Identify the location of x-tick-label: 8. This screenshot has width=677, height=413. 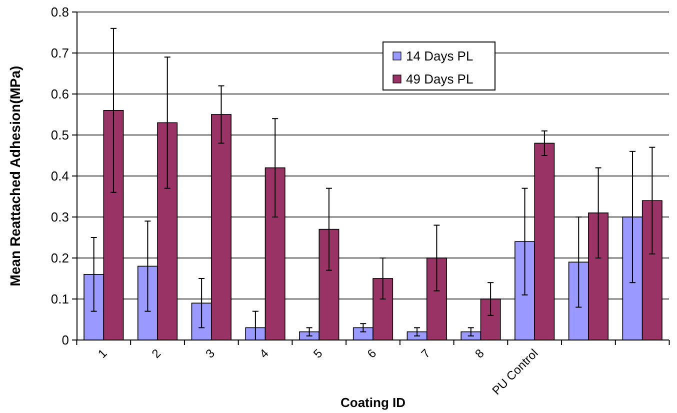
(480, 353).